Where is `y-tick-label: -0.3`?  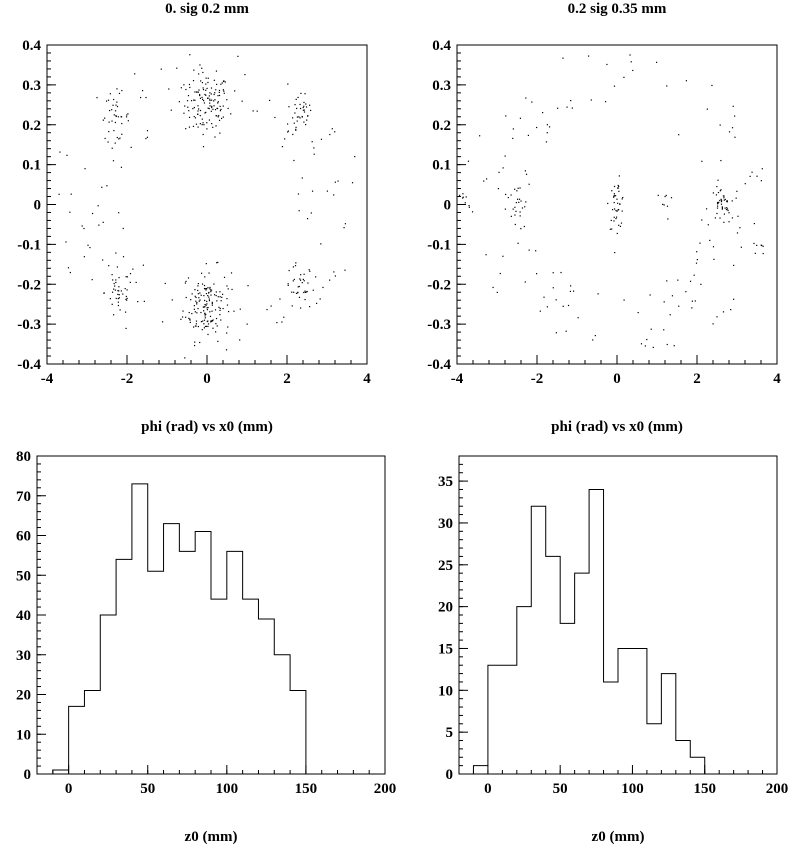
y-tick-label: -0.3 is located at coordinates (439, 325).